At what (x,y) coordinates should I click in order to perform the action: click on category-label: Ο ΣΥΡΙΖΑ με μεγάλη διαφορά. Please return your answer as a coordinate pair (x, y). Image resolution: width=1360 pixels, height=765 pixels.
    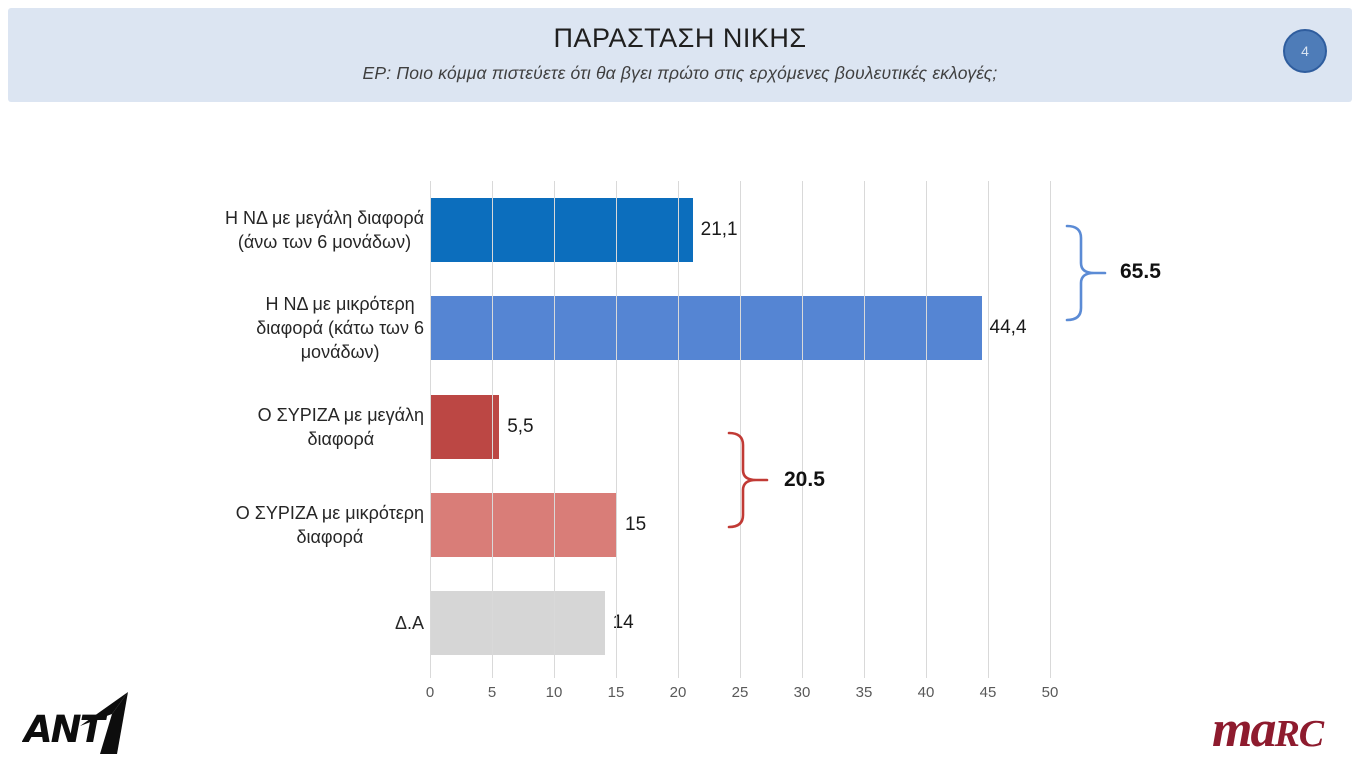
    Looking at the image, I should click on (286, 427).